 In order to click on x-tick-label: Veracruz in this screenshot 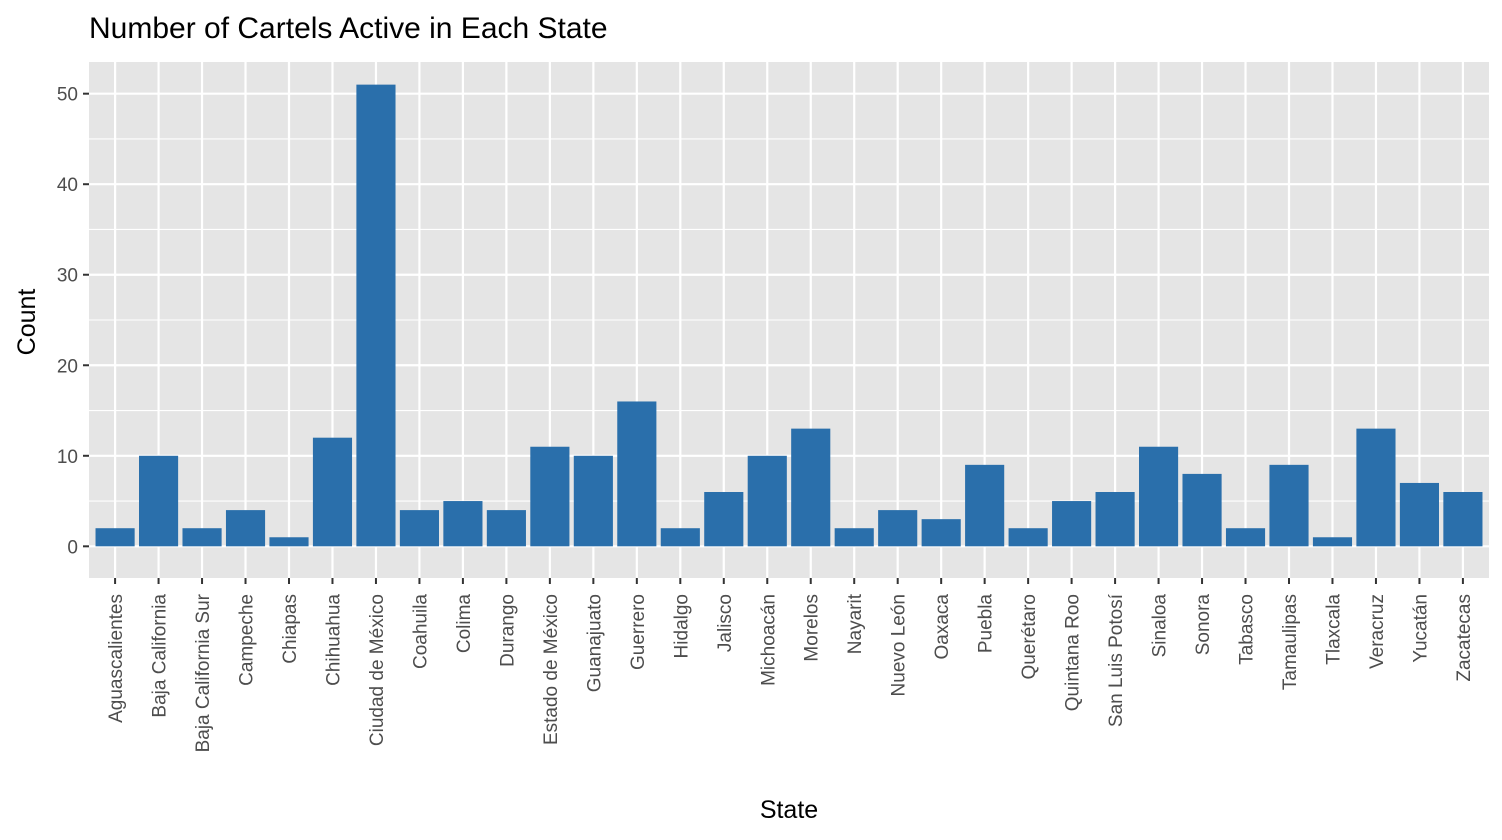, I will do `click(1377, 631)`.